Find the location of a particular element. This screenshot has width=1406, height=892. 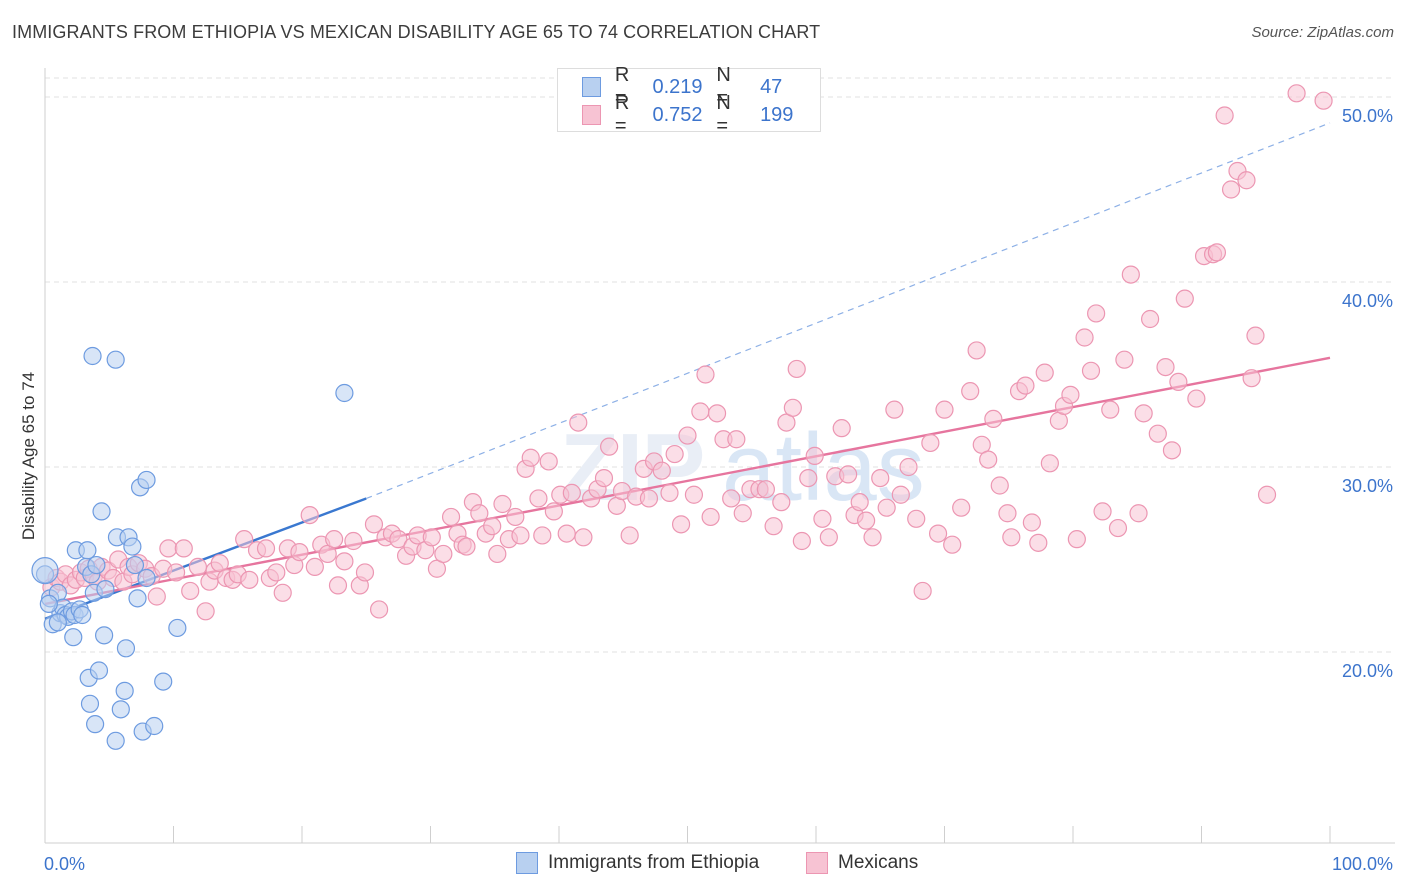

ethiopia-swatch is located at coordinates (527, 863).